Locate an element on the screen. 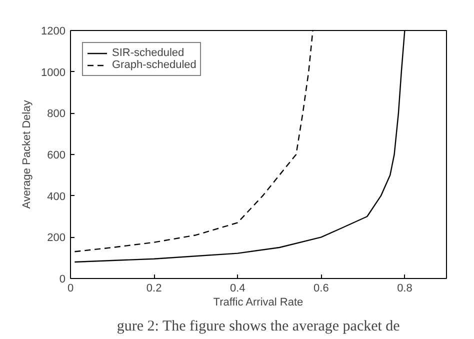 This screenshot has width=474, height=339. y-tick-label: 600 is located at coordinates (56, 156).